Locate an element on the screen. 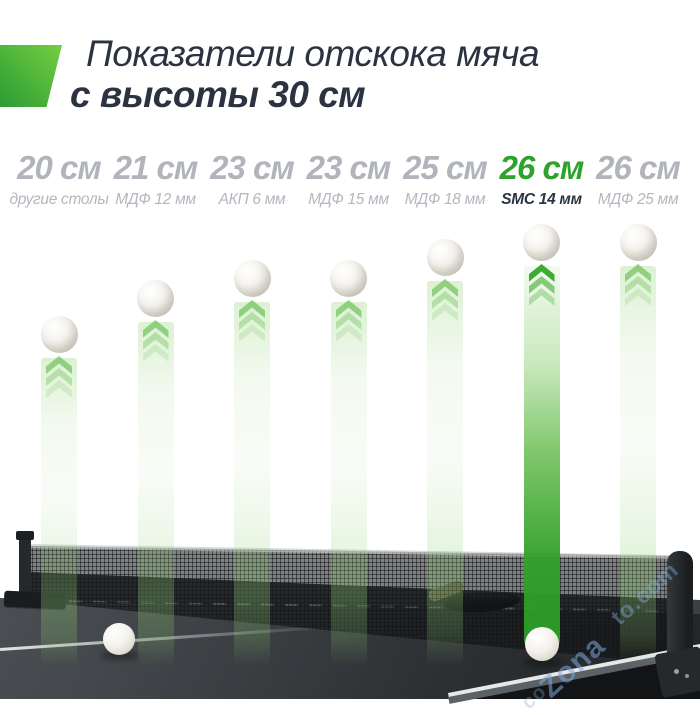 The image size is (700, 715). net-post-right is located at coordinates (680, 607).